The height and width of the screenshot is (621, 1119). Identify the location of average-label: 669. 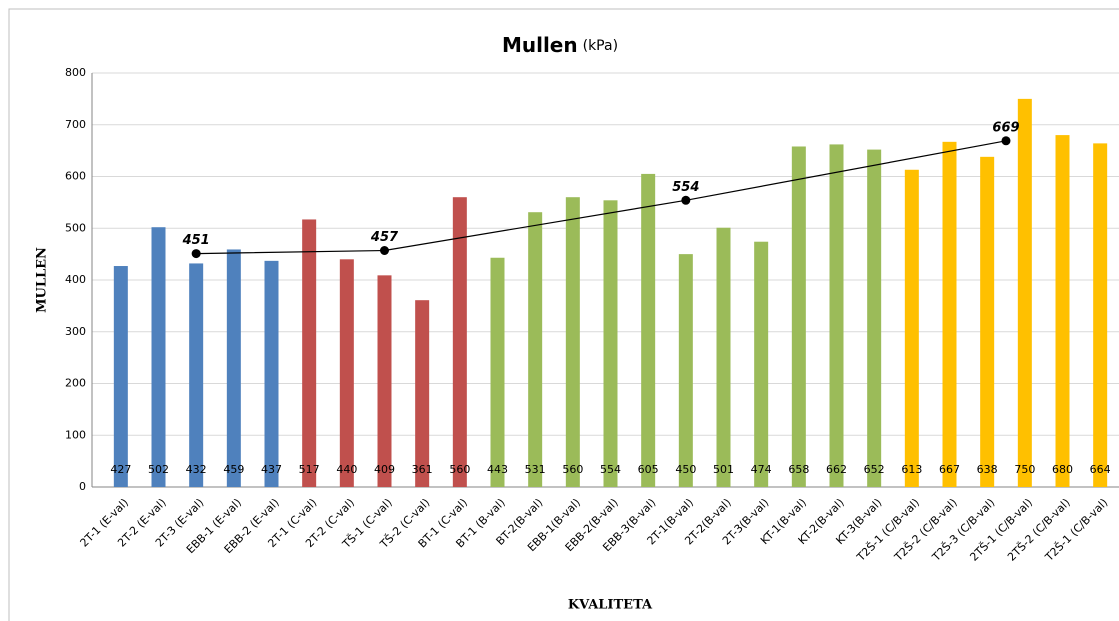
(1005, 127).